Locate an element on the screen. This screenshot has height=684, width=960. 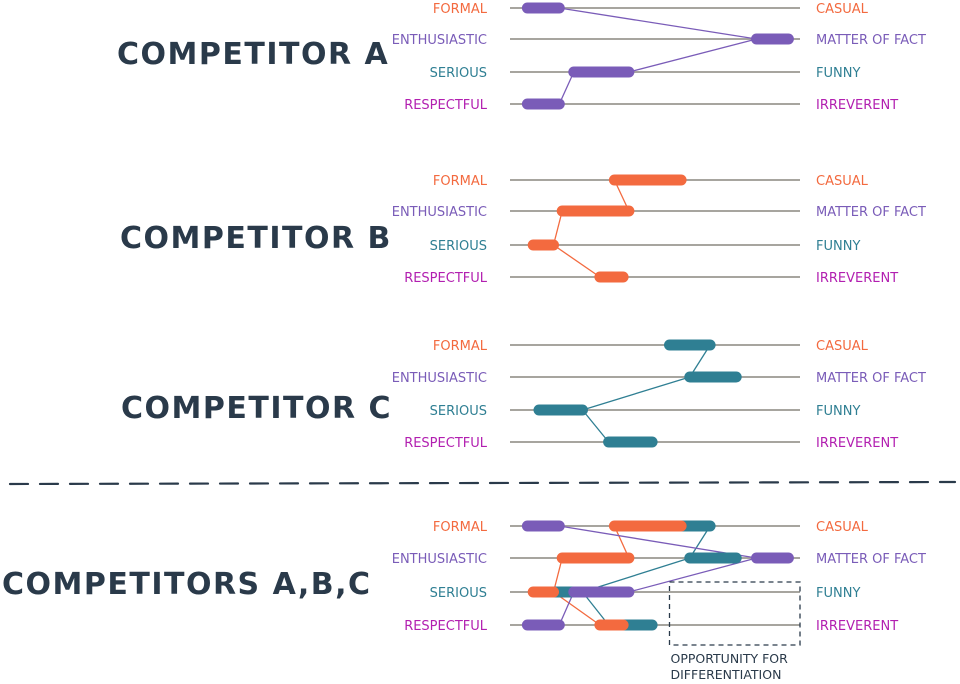
opportunity-label: OPPORTUNITY FOR is located at coordinates (730, 658).